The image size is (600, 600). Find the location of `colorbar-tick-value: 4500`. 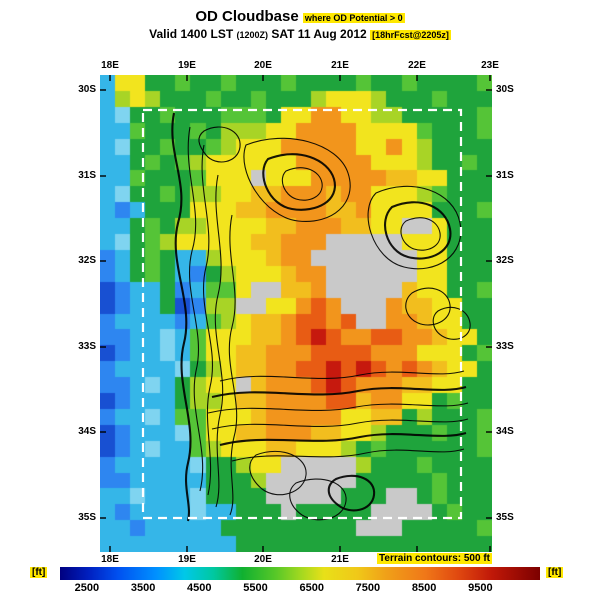

colorbar-tick-value: 4500 is located at coordinates (199, 588).